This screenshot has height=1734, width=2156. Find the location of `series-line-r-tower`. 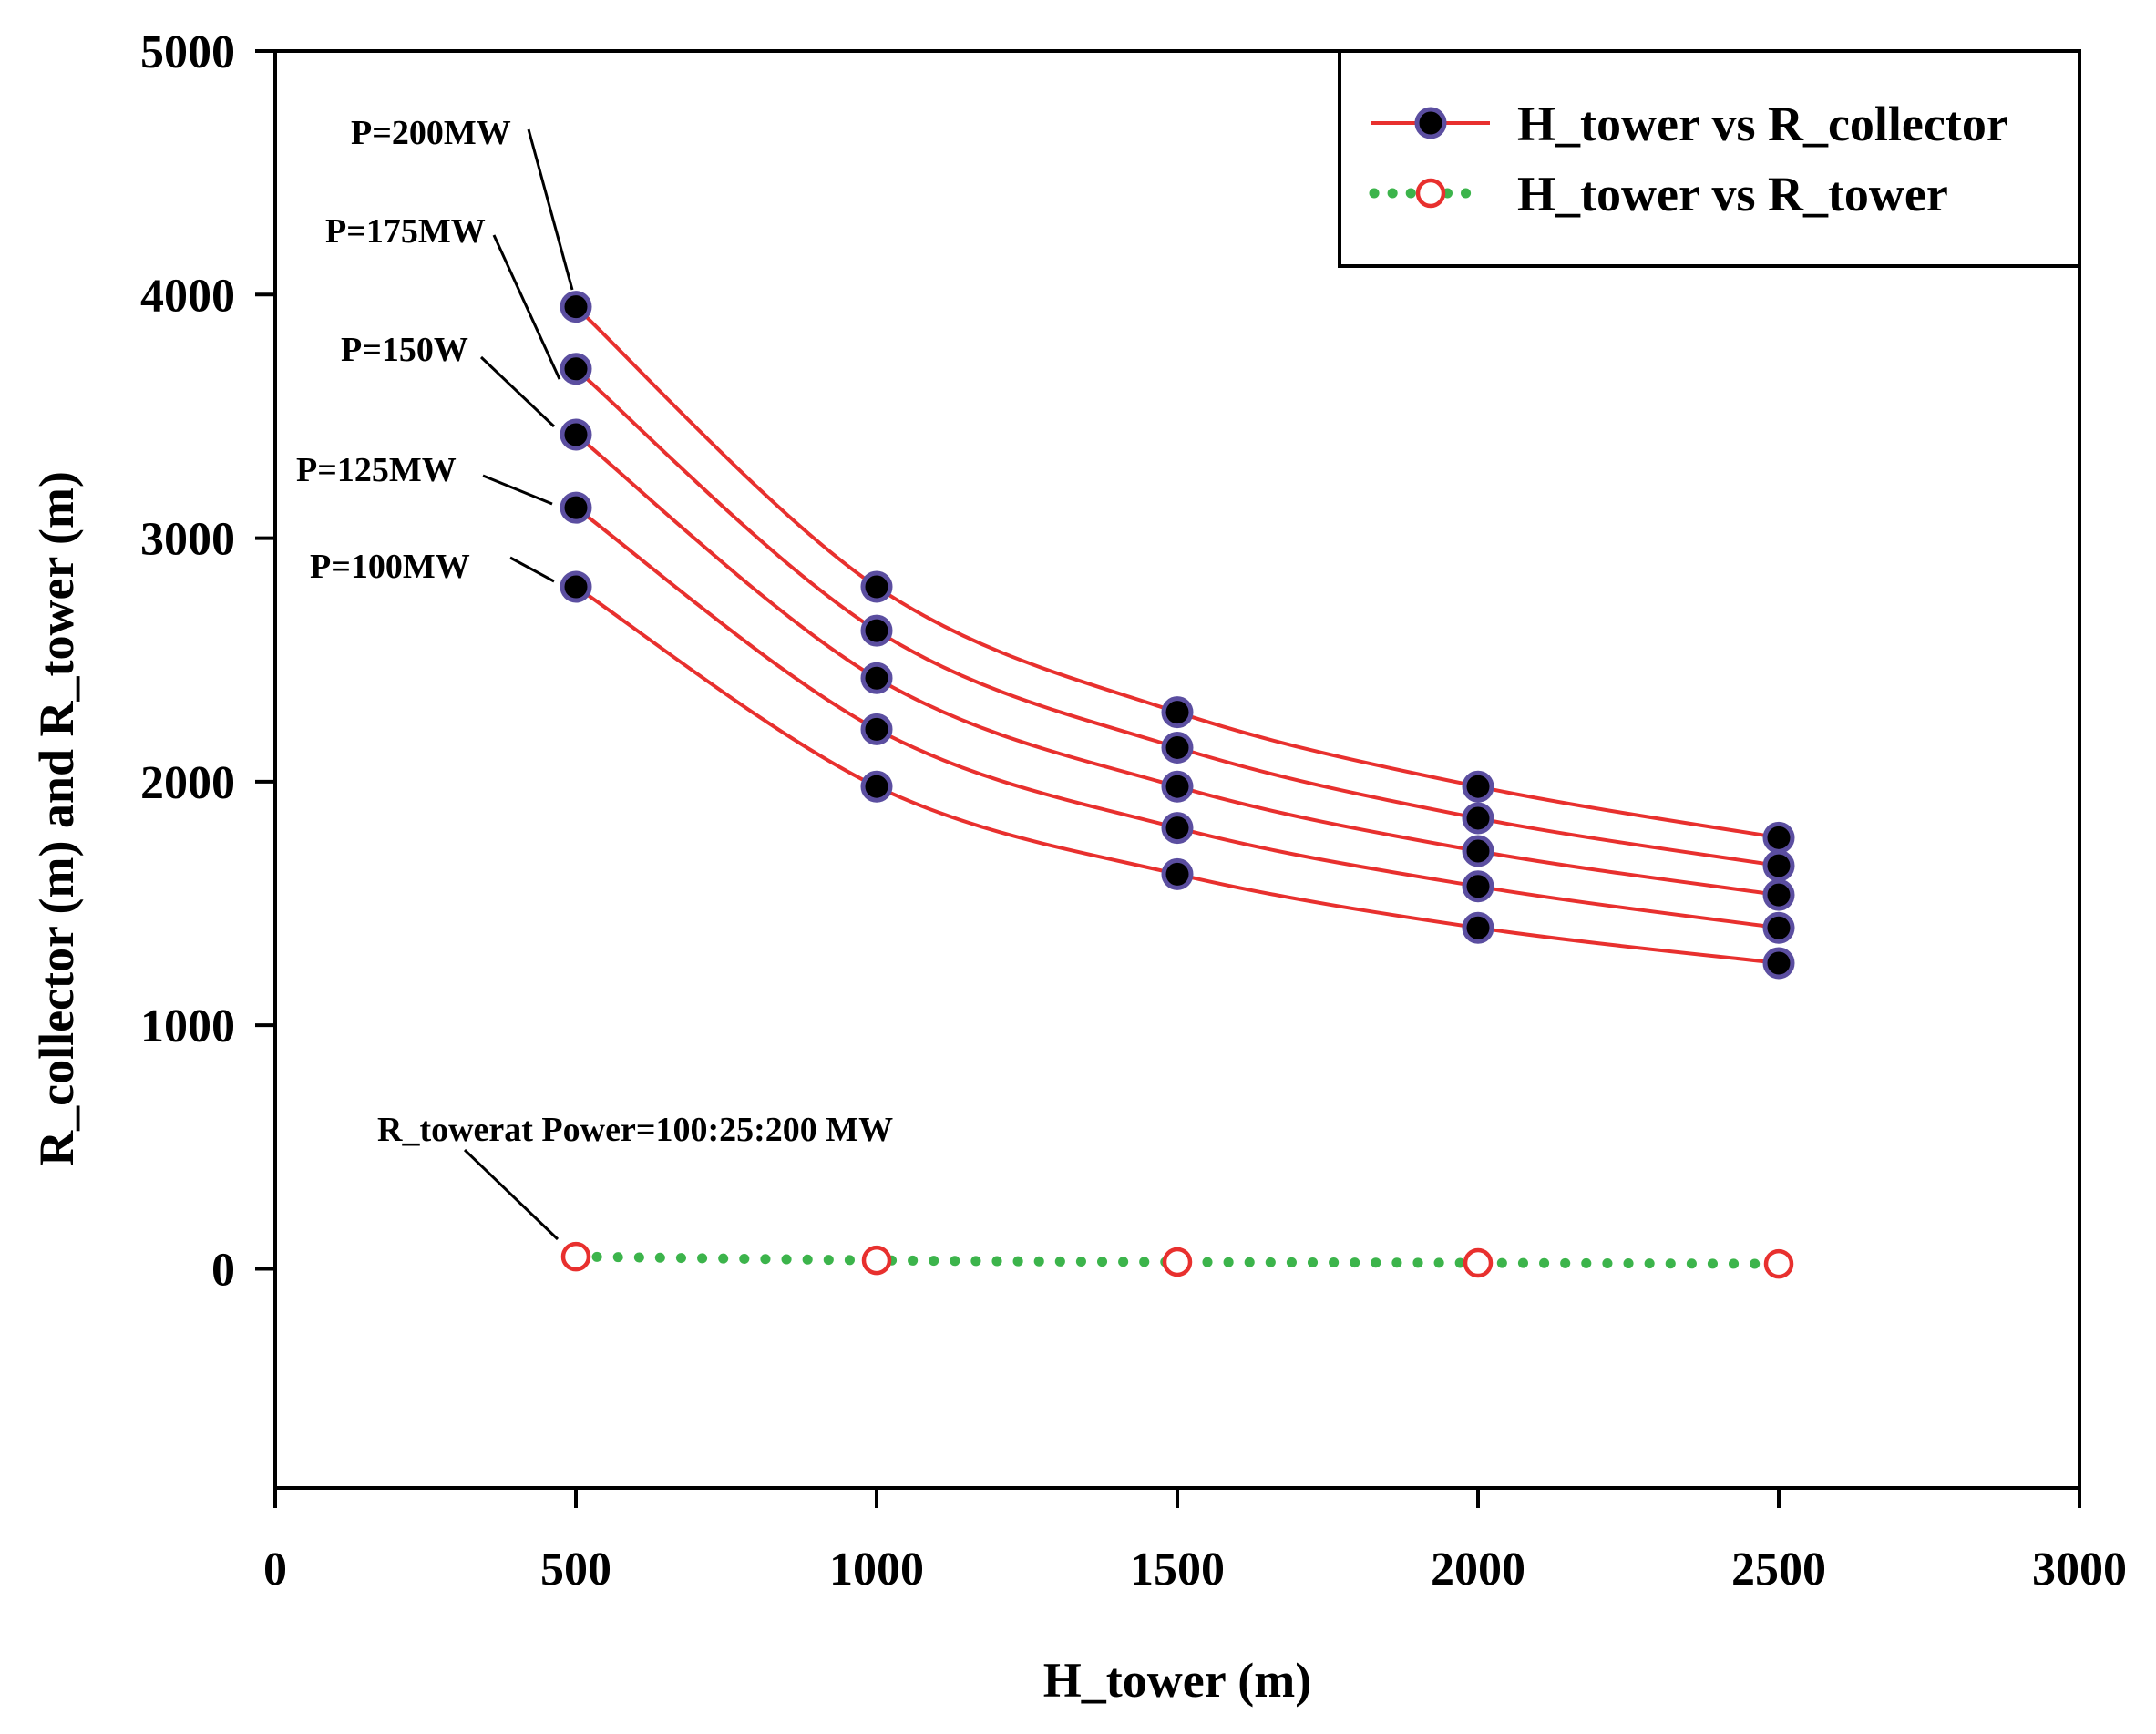

series-line-r-tower is located at coordinates (1177, 1260).